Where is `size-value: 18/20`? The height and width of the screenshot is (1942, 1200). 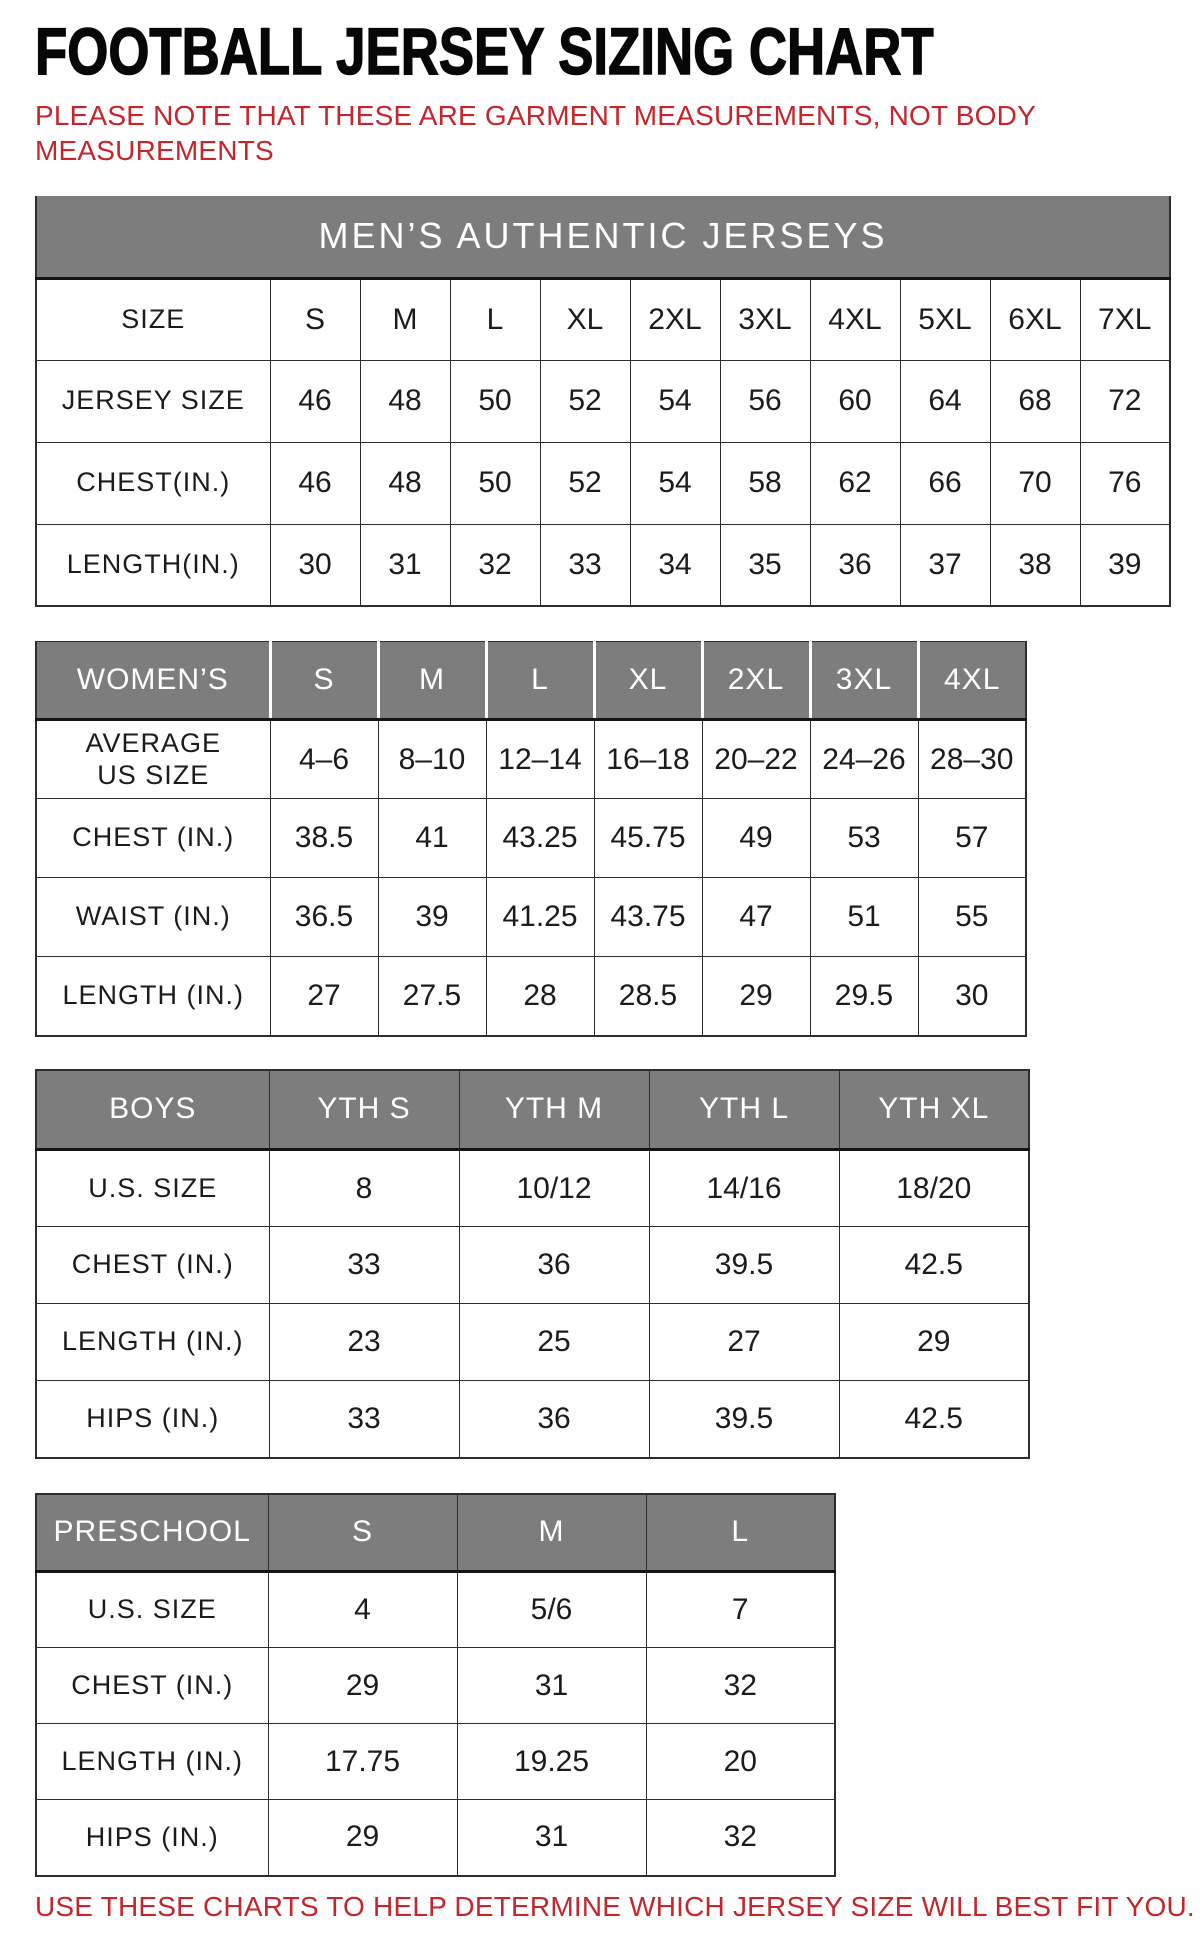
size-value: 18/20 is located at coordinates (934, 1188).